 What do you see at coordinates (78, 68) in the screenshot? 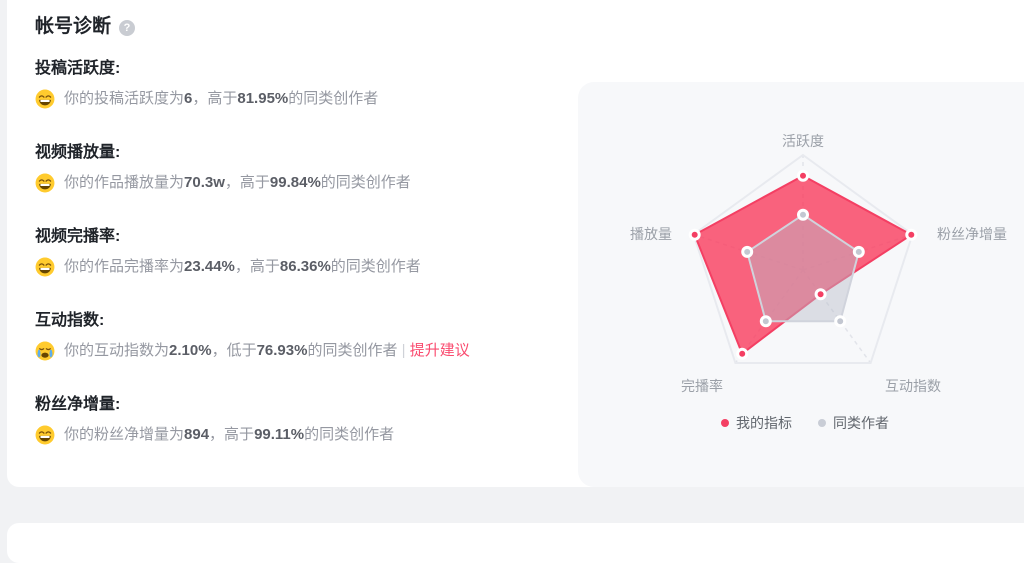
I see `section-heading: 投稿活跃度:` at bounding box center [78, 68].